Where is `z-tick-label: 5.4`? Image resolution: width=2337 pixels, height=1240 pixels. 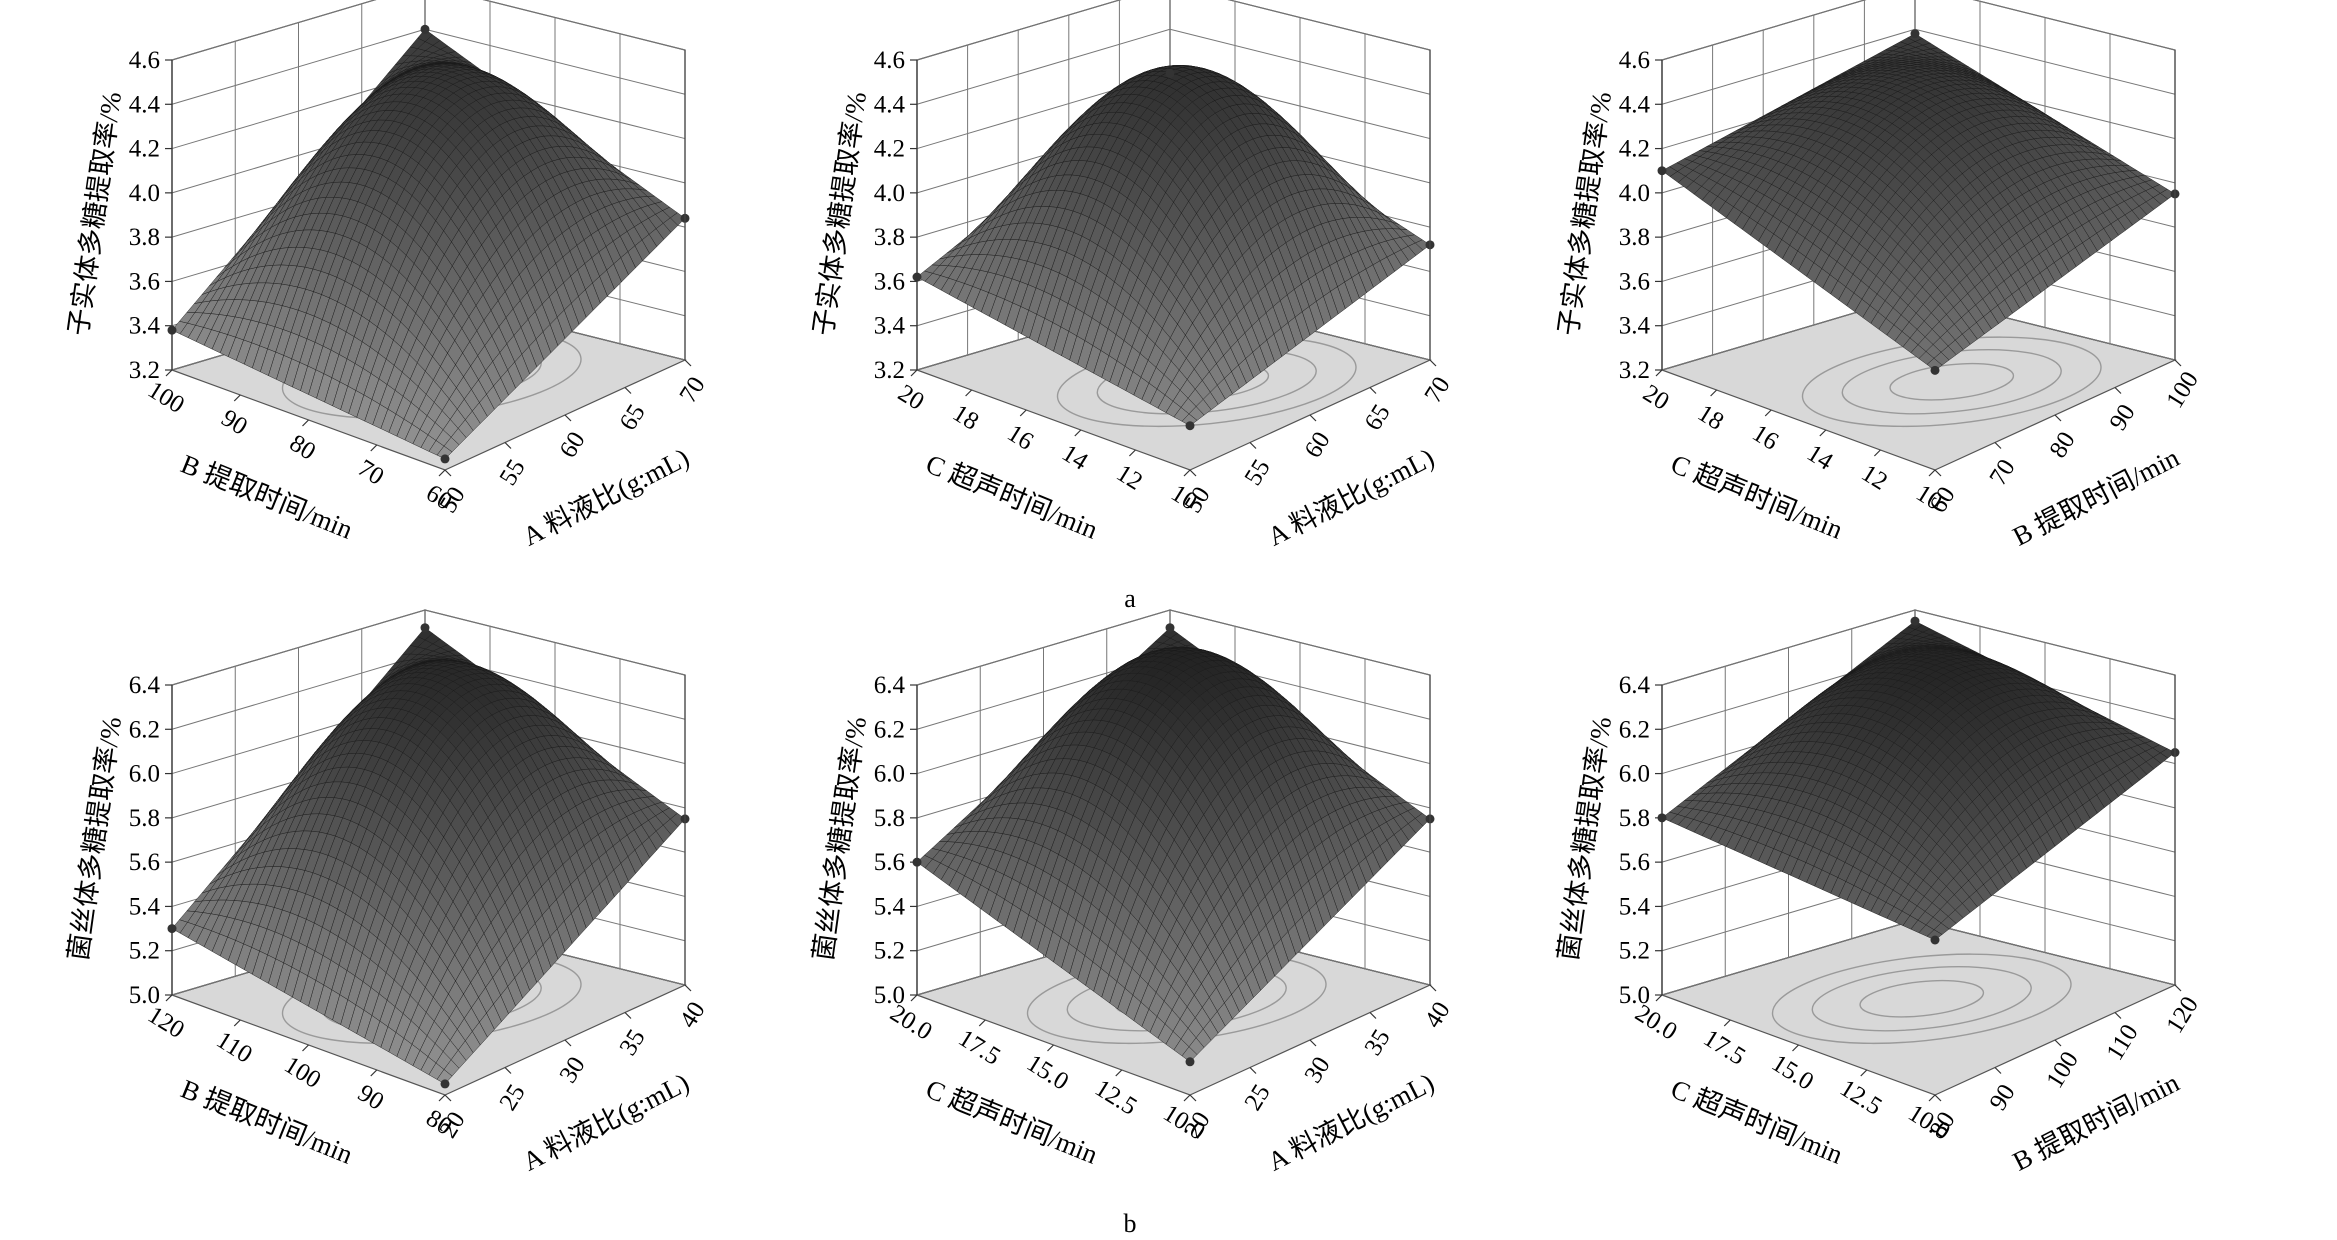 z-tick-label: 5.4 is located at coordinates (145, 906).